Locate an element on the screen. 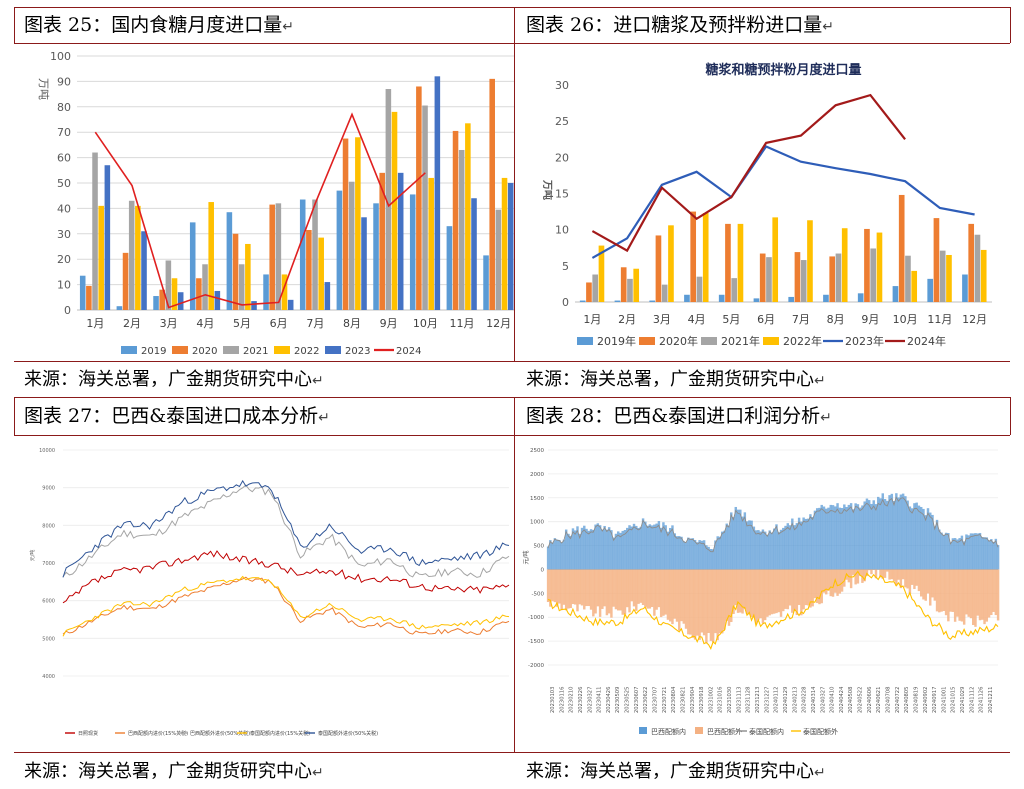 The width and height of the screenshot is (1024, 789). x-tick-label: 3月 is located at coordinates (169, 323).